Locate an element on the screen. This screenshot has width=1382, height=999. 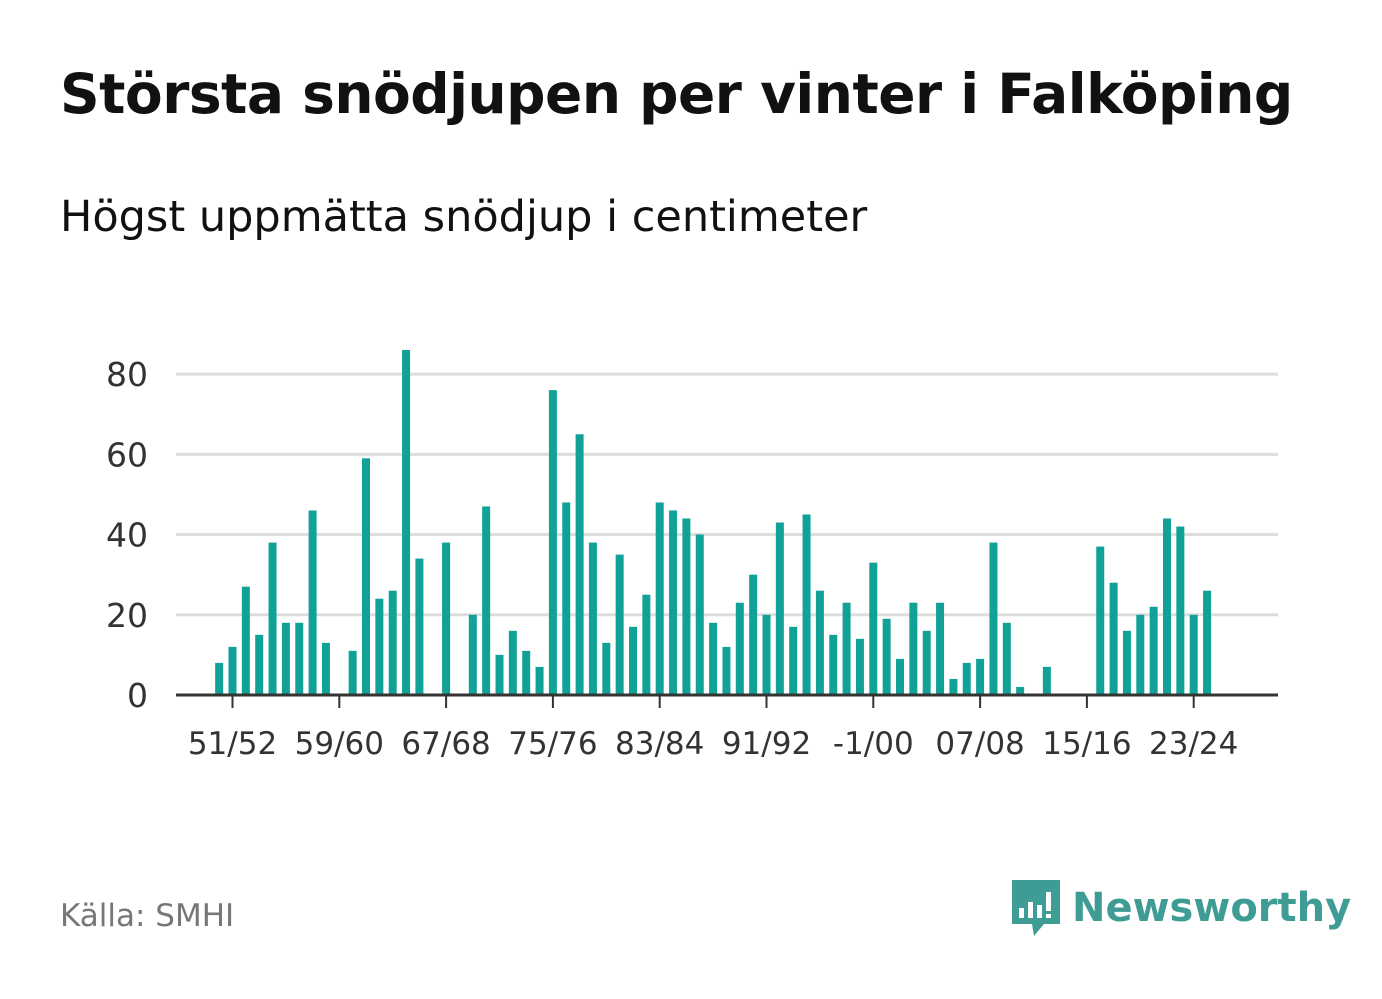
brand-logo: Newsworthy is located at coordinates (1180, 908).